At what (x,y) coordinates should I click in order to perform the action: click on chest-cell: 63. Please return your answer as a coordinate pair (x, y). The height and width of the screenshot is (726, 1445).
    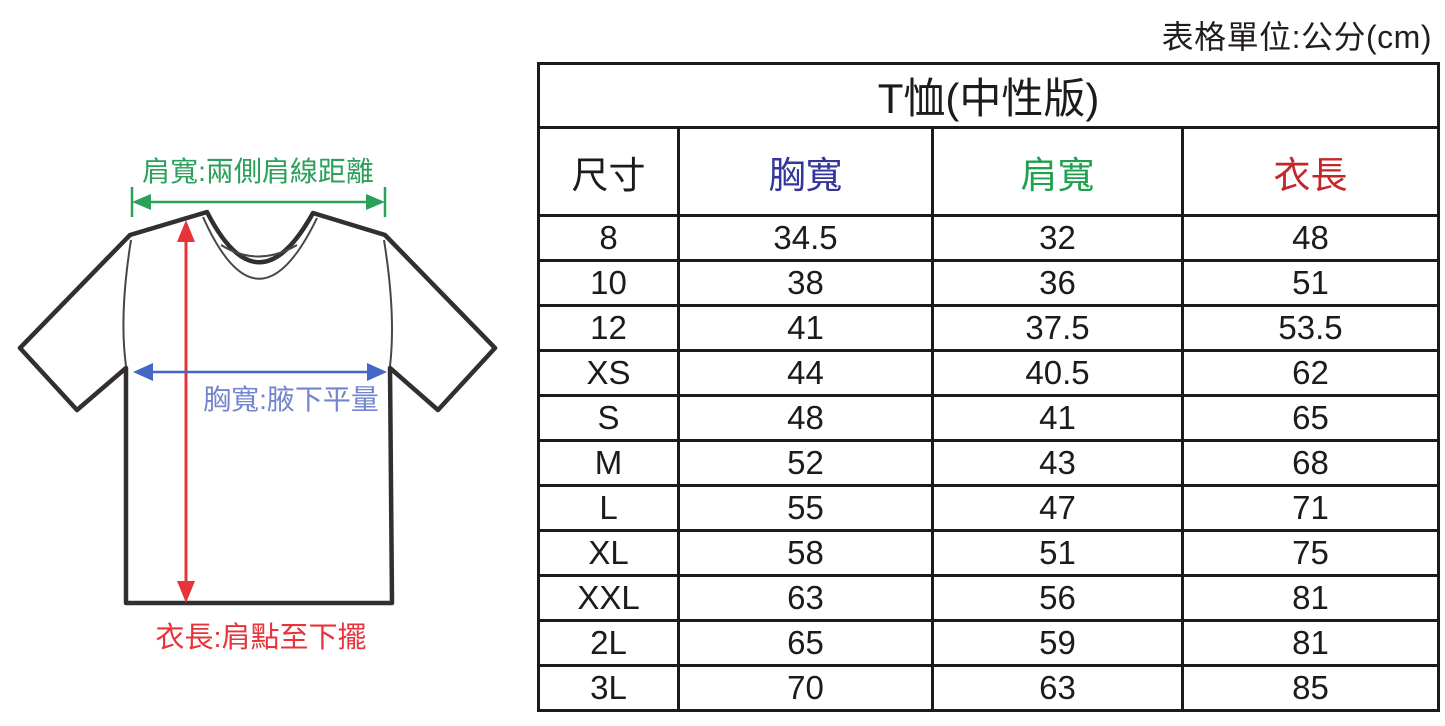
    Looking at the image, I should click on (805, 598).